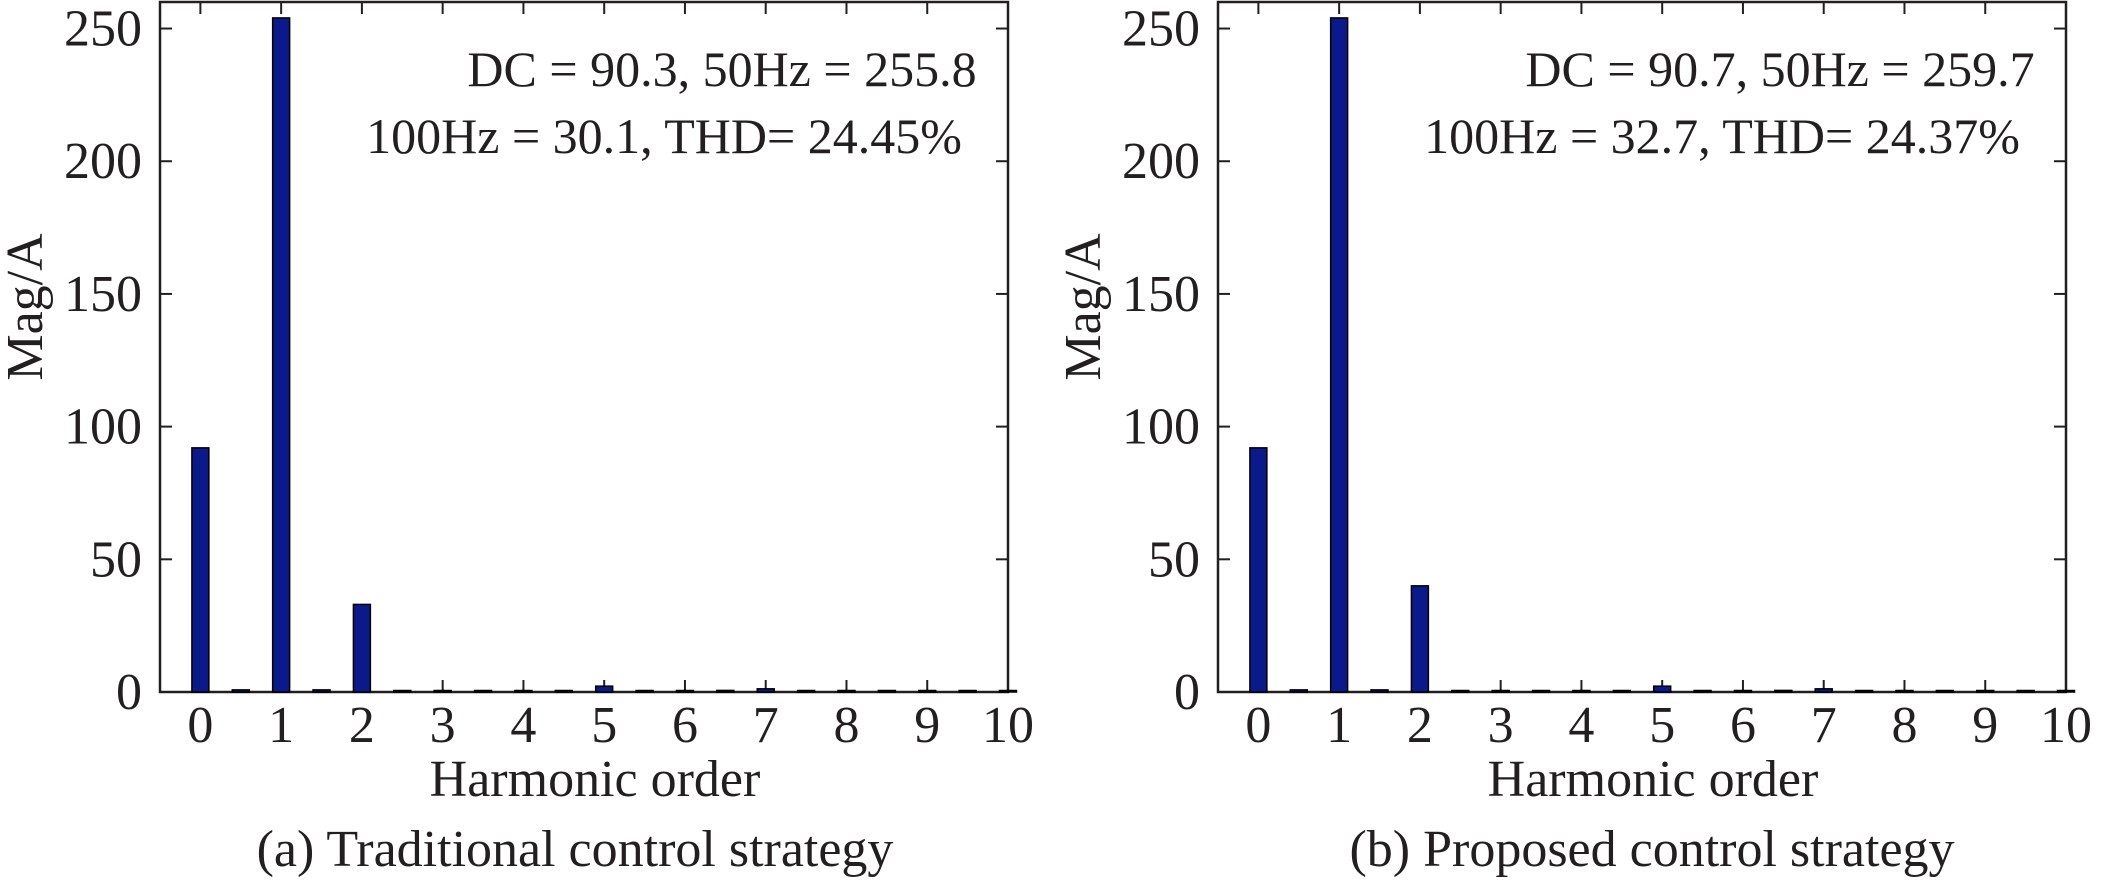 Image resolution: width=2101 pixels, height=881 pixels. Describe the element at coordinates (1722, 136) in the screenshot. I see `annotation-line-2: 100Hz = 32.7, THD= 24.37%` at that location.